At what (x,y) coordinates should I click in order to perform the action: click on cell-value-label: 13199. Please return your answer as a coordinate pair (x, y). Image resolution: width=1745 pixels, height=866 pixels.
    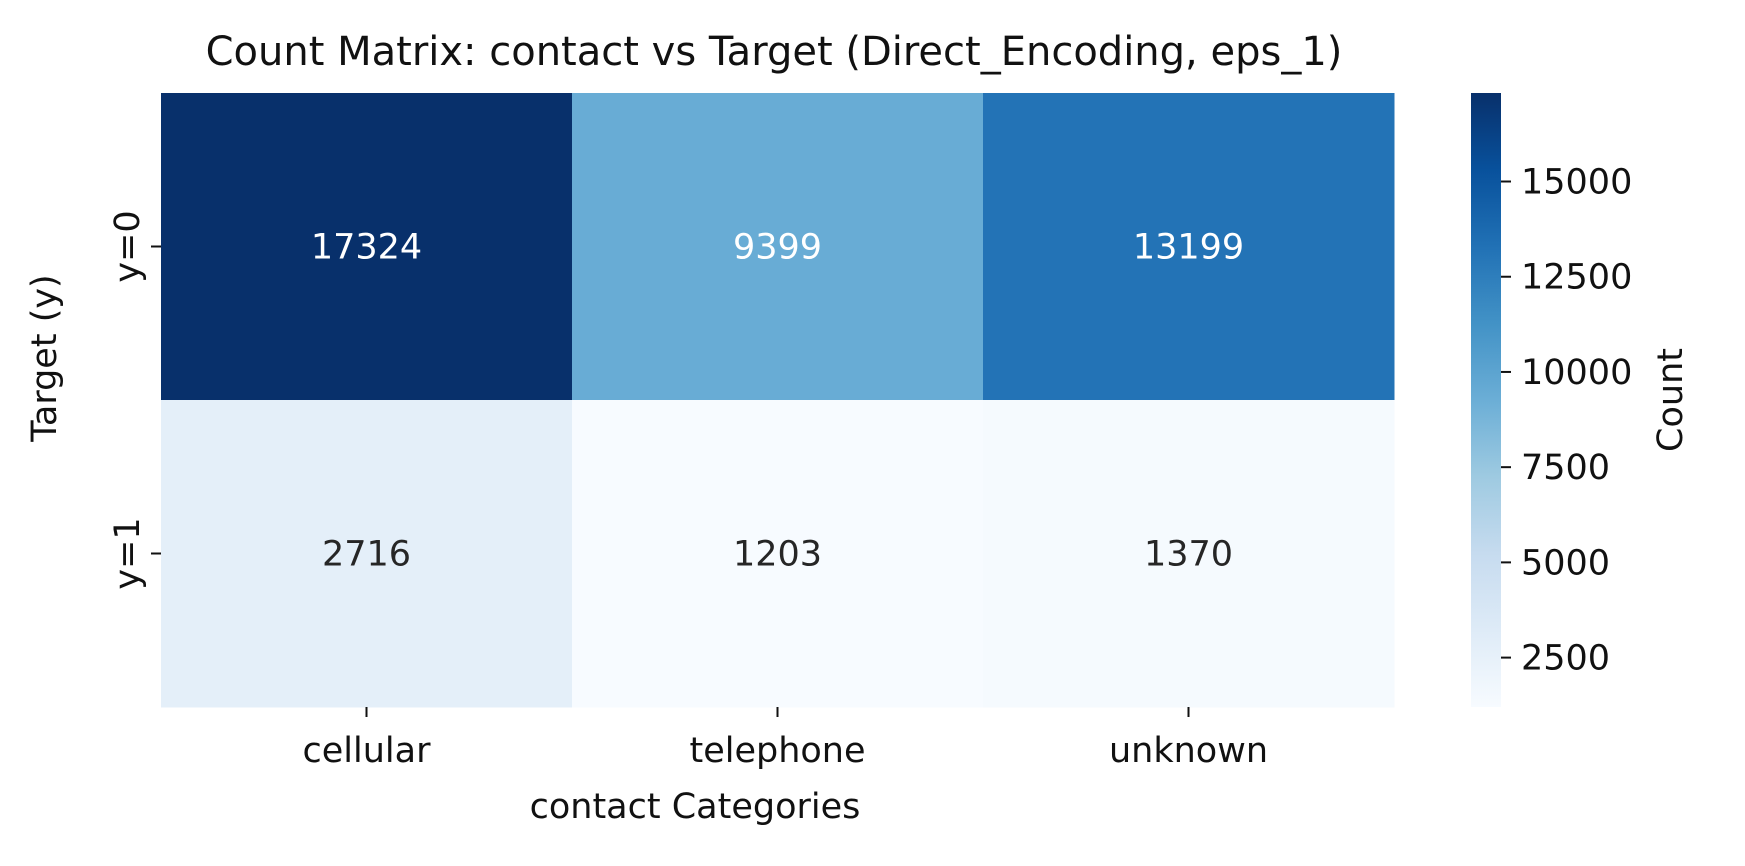
    Looking at the image, I should click on (1188, 248).